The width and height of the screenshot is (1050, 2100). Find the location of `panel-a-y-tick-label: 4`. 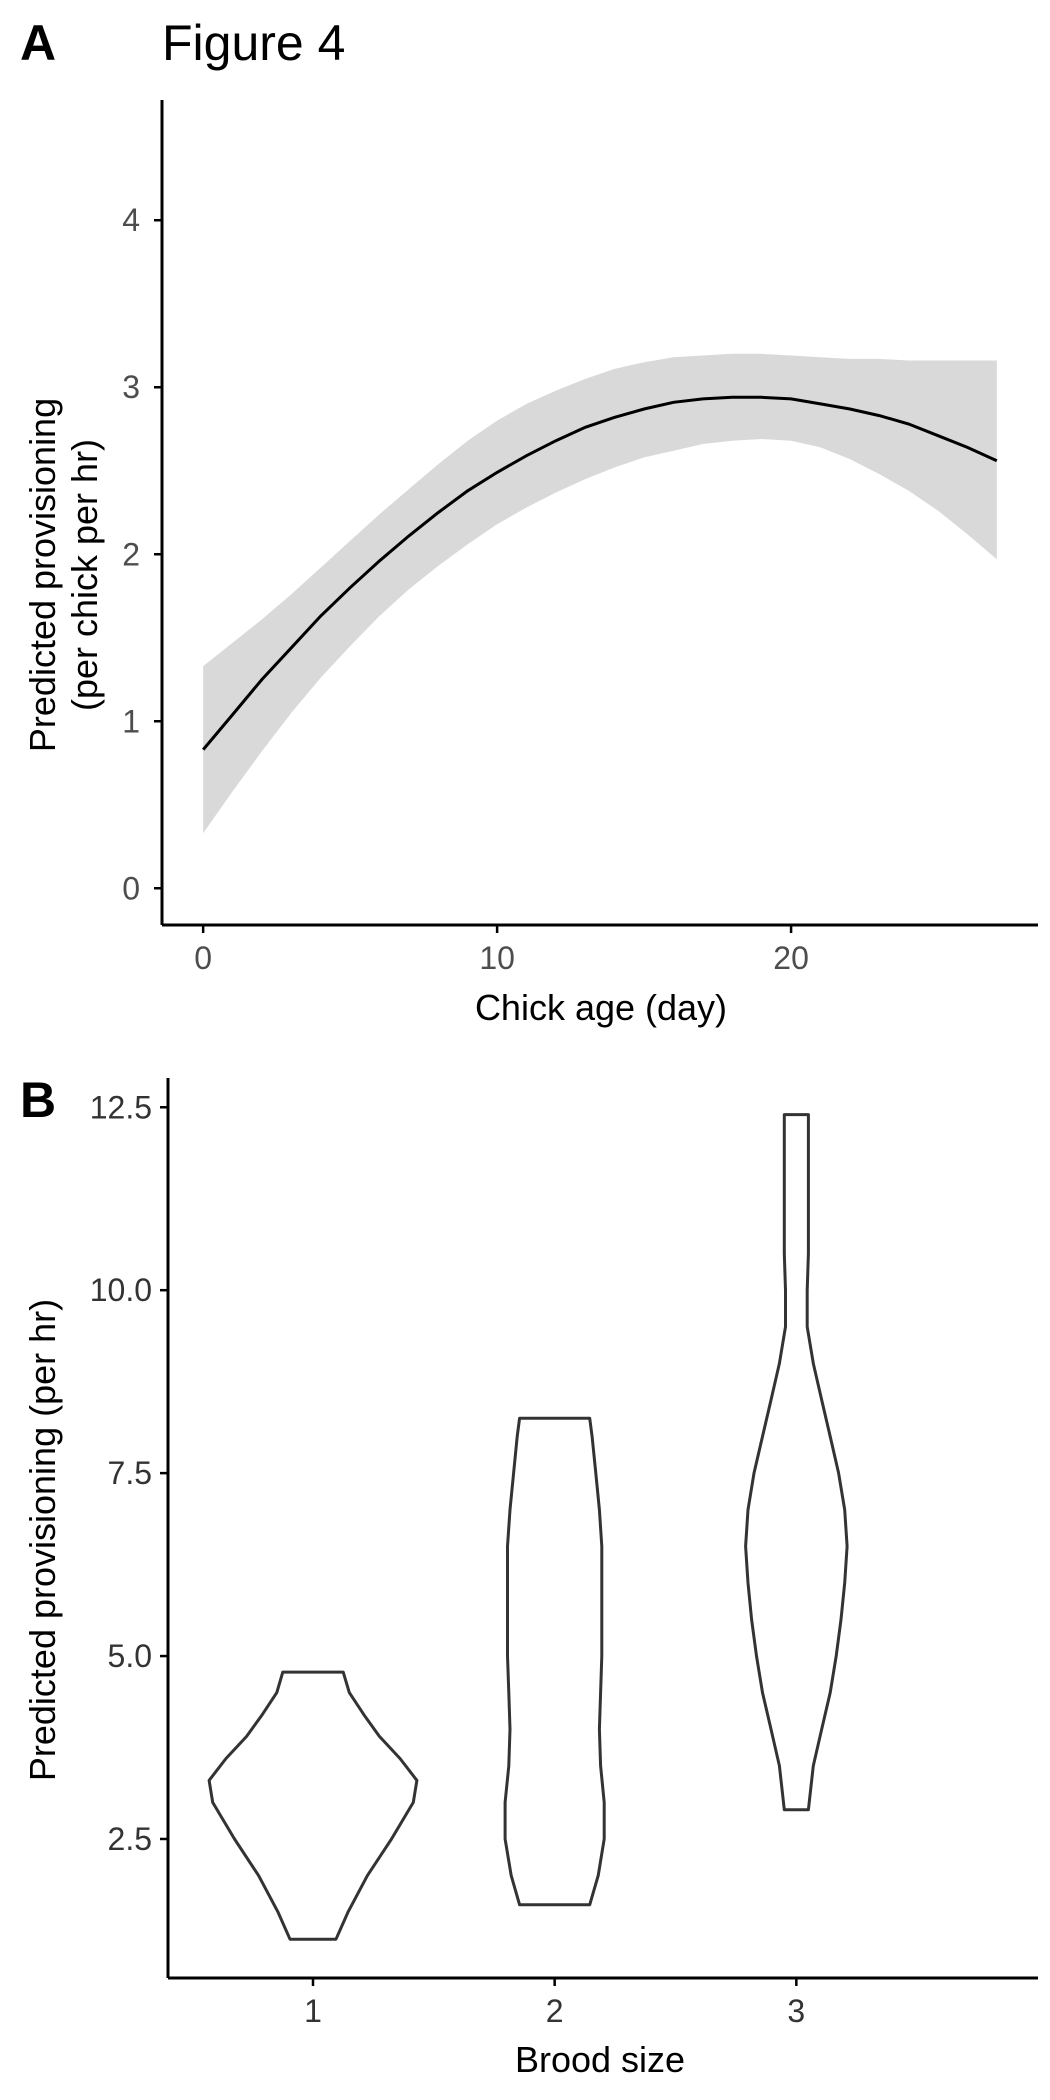

panel-a-y-tick-label: 4 is located at coordinates (131, 220).